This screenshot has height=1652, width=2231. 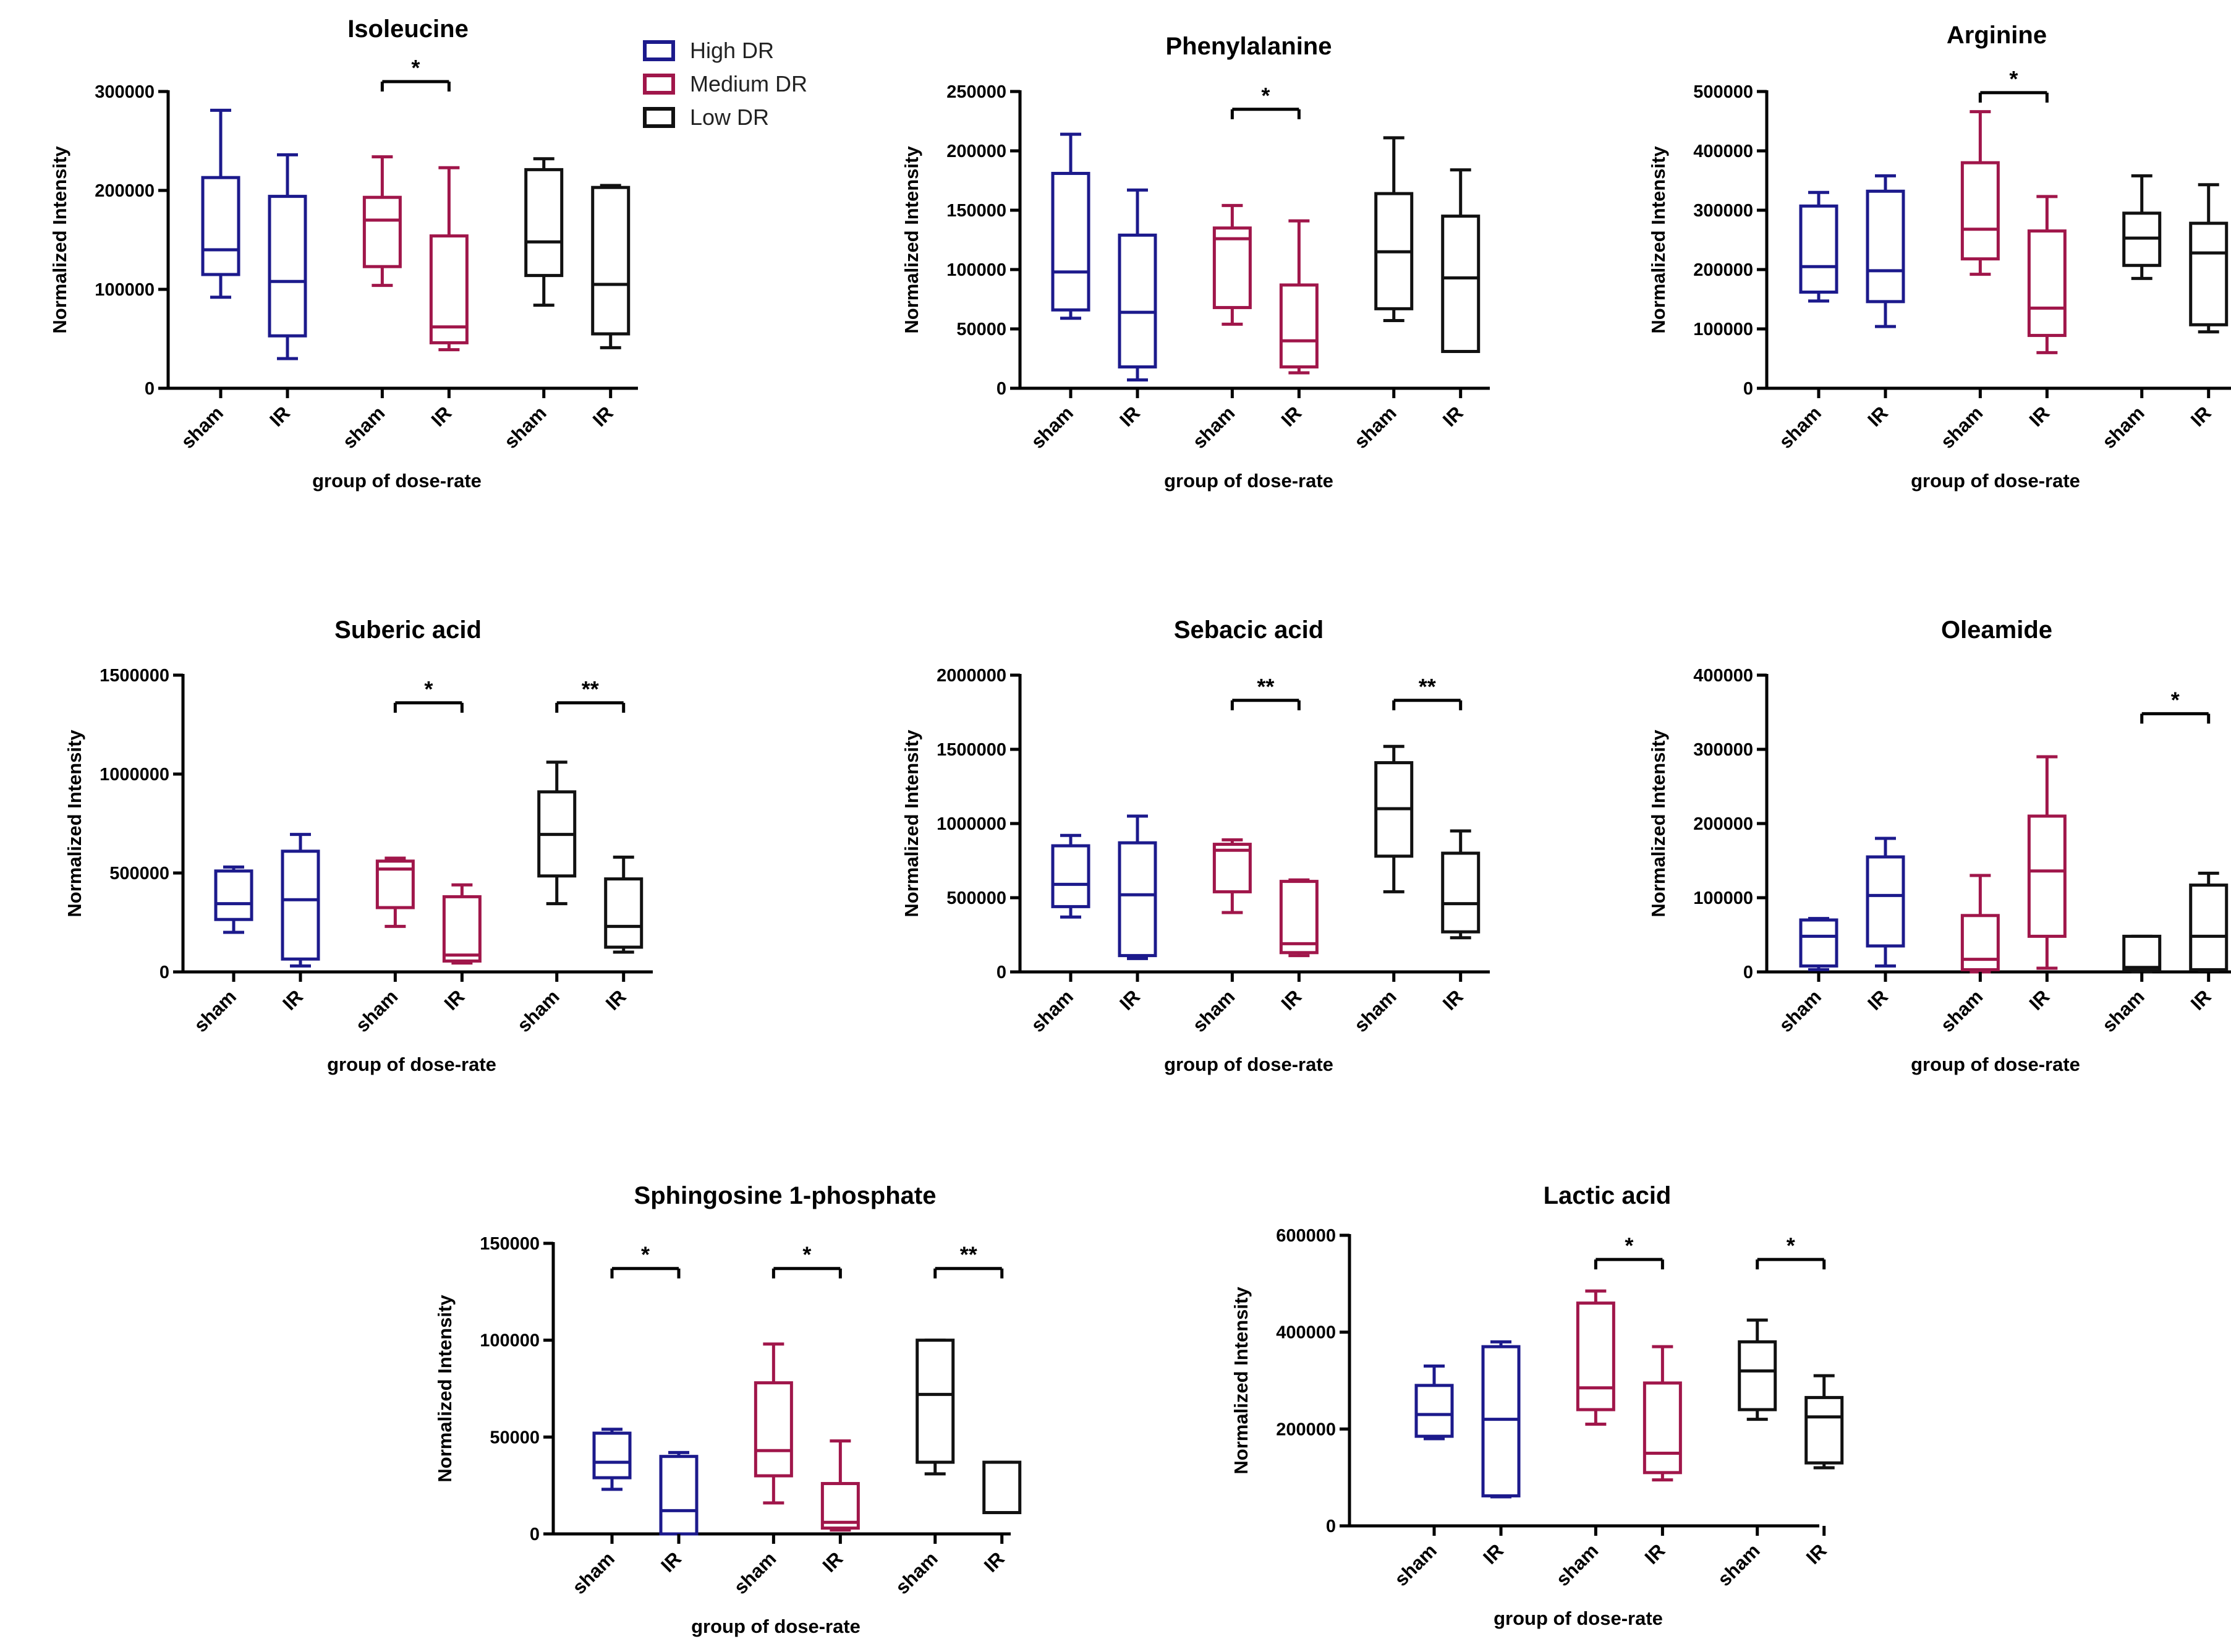 What do you see at coordinates (725, 50) in the screenshot?
I see `legend-item-high-dr: High DR` at bounding box center [725, 50].